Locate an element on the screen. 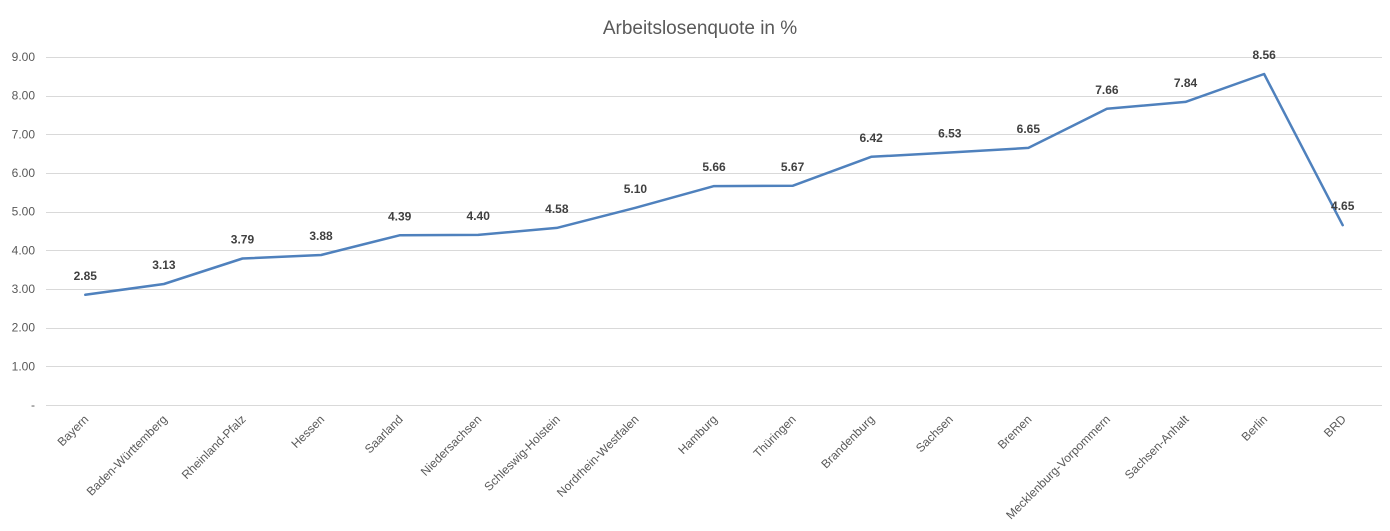 This screenshot has width=1390, height=531. y-tick-label: 5.00 is located at coordinates (24, 212).